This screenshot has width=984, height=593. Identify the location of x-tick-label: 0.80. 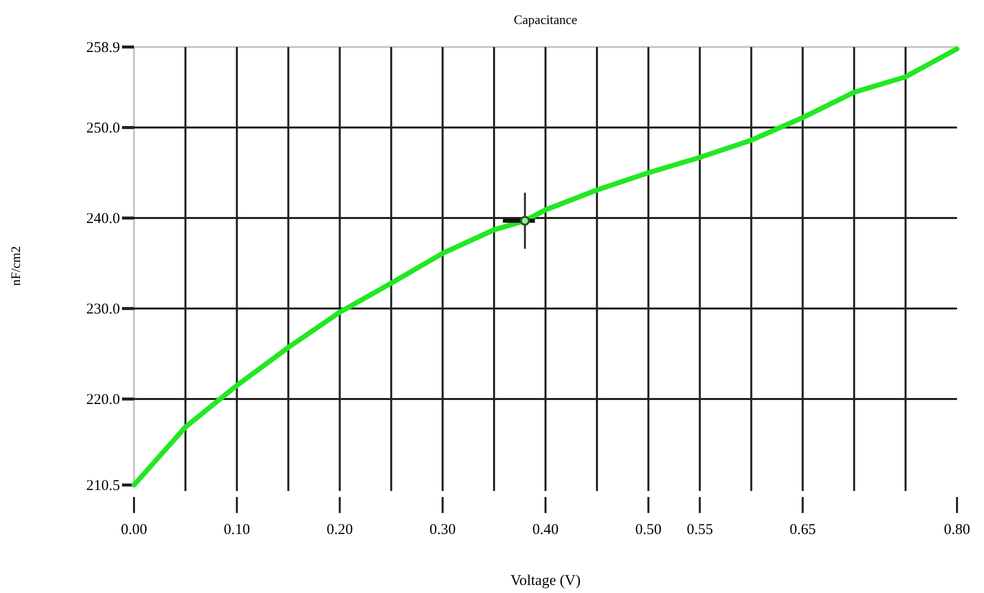
(957, 530).